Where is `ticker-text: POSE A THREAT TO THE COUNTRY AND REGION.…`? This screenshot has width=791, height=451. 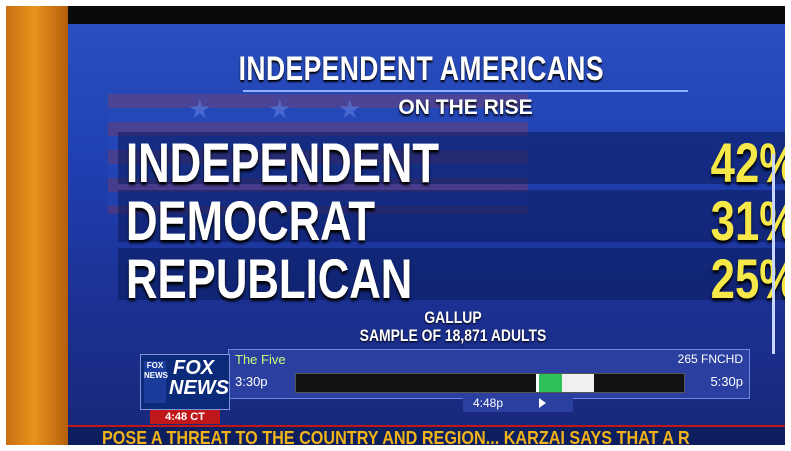
ticker-text: POSE A THREAT TO THE COUNTRY AND REGION.… is located at coordinates (396, 436).